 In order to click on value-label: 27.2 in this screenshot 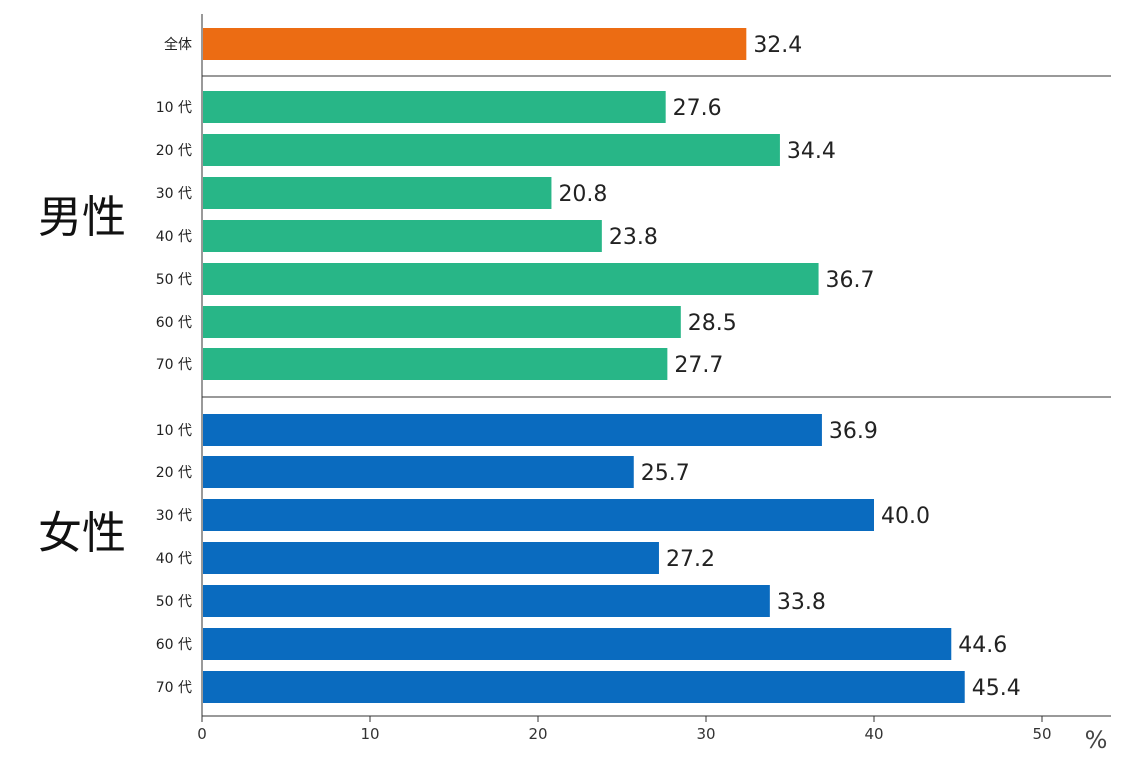, I will do `click(690, 559)`.